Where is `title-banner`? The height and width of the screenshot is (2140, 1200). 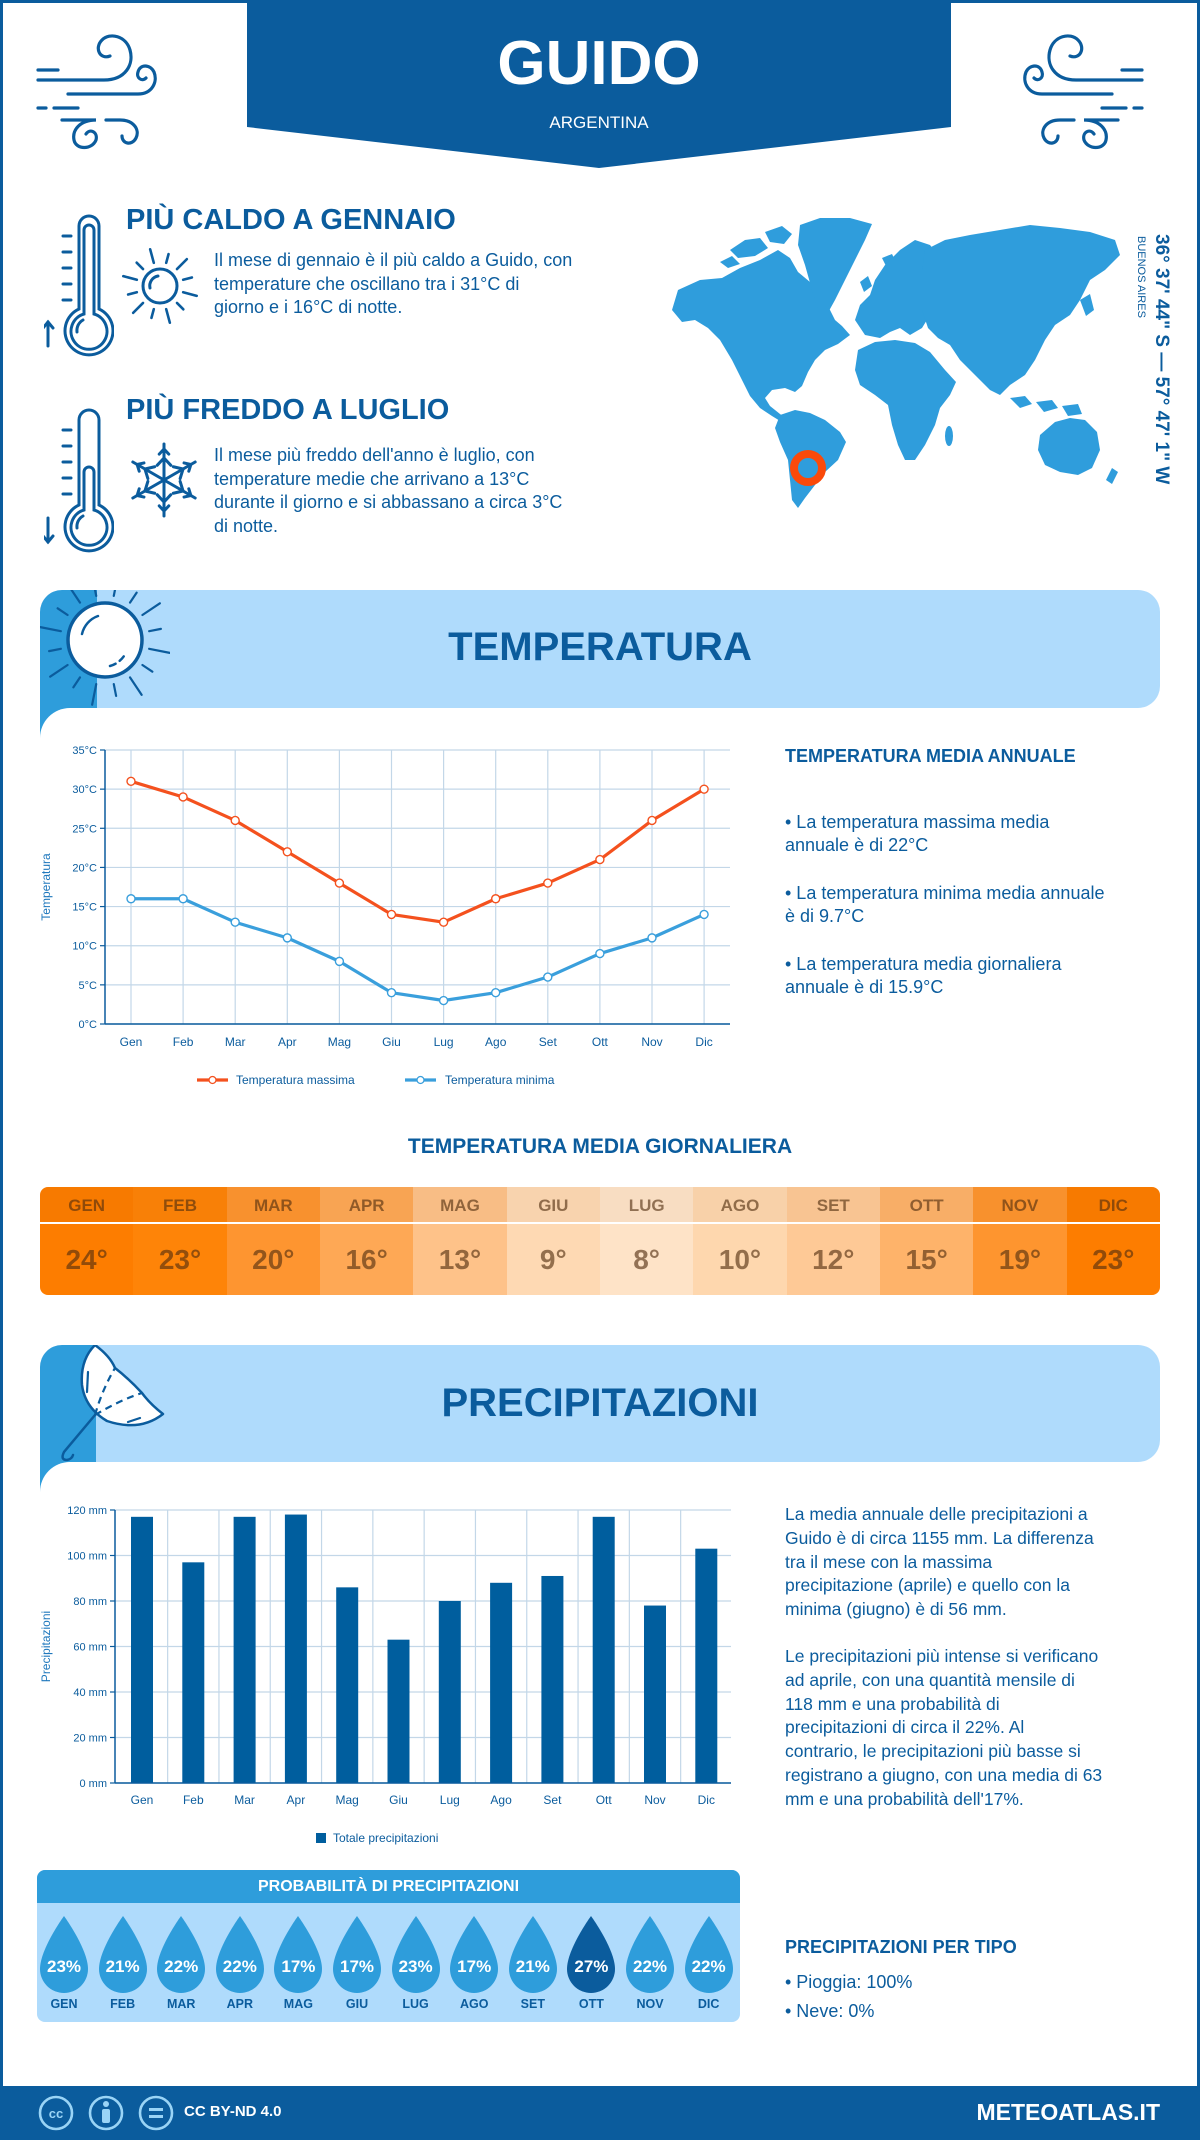 title-banner is located at coordinates (599, 84).